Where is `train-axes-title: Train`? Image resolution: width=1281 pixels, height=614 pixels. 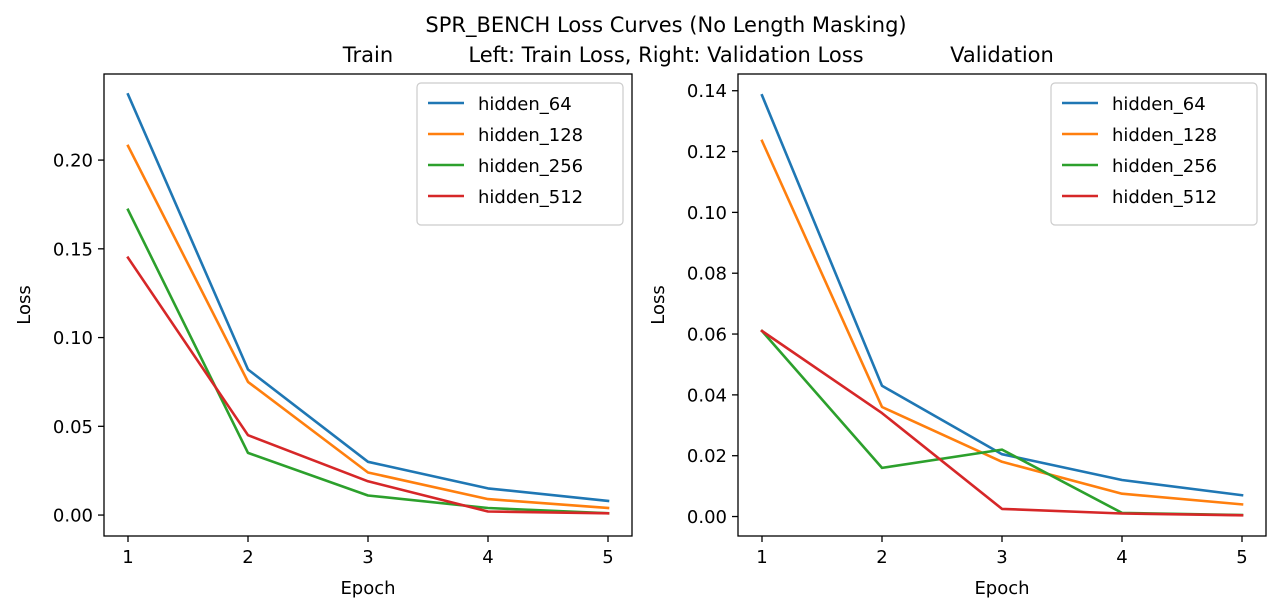
train-axes-title: Train is located at coordinates (367, 55).